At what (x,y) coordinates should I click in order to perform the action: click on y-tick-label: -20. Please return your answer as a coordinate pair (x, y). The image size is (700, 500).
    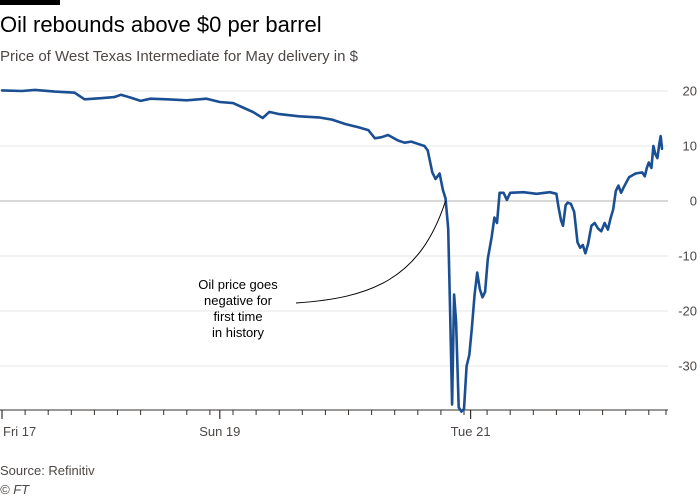
    Looking at the image, I should click on (687, 311).